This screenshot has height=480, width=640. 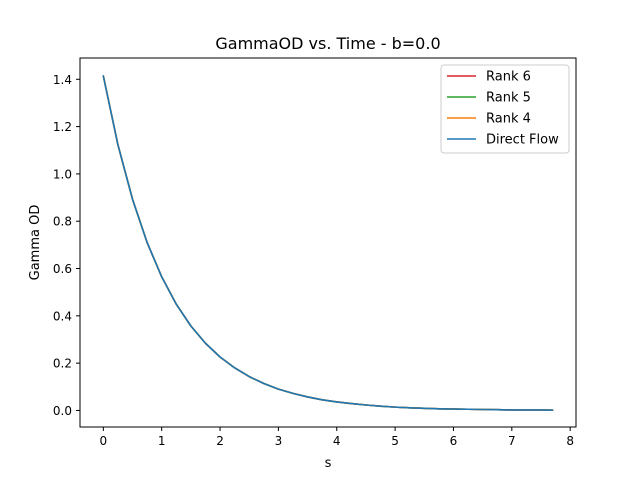 I want to click on legend-label: Rank 5, so click(x=508, y=98).